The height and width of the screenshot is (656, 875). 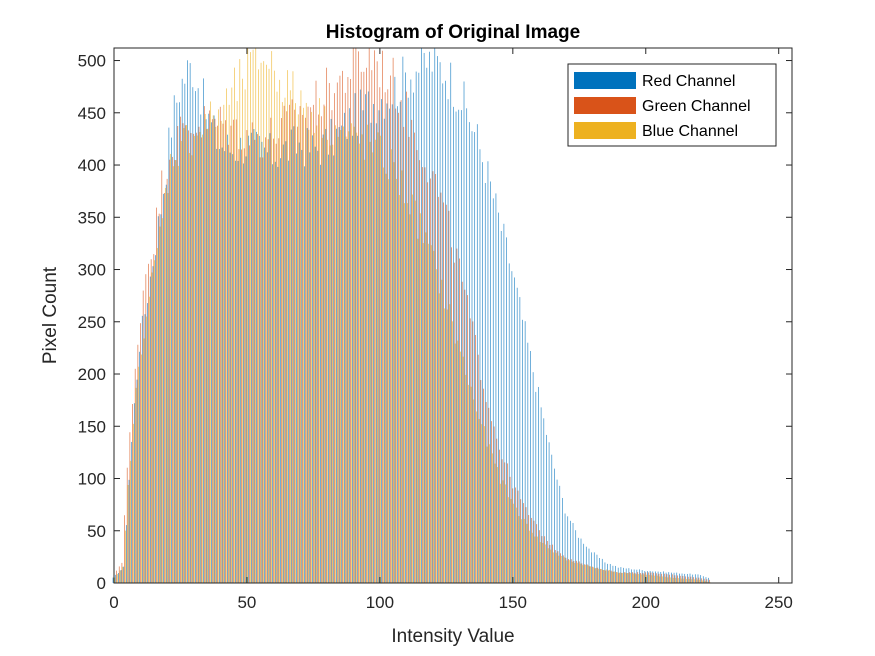 What do you see at coordinates (646, 602) in the screenshot?
I see `x-tick-label: 200` at bounding box center [646, 602].